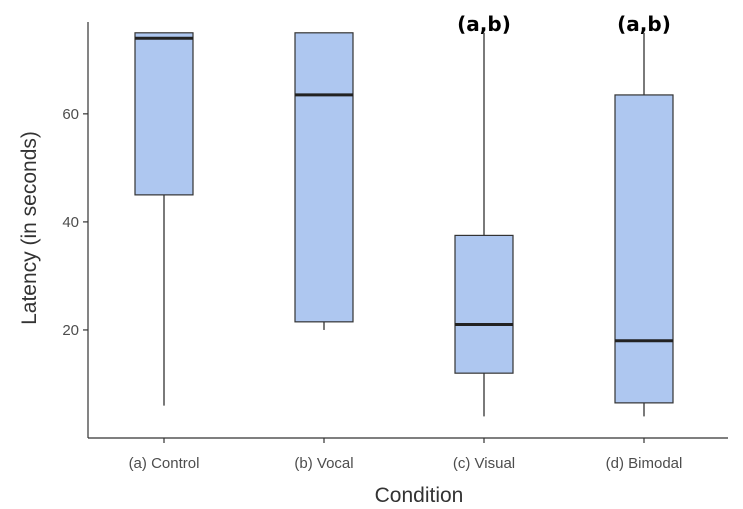  I want to click on y-axis-title: Latency (in seconds), so click(29, 228).